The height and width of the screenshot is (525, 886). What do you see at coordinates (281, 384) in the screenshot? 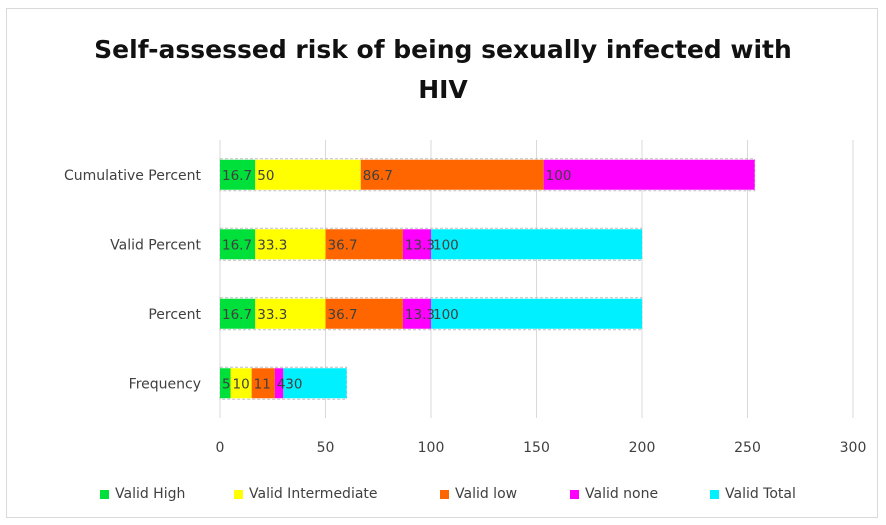
I see `data-label: 4` at bounding box center [281, 384].